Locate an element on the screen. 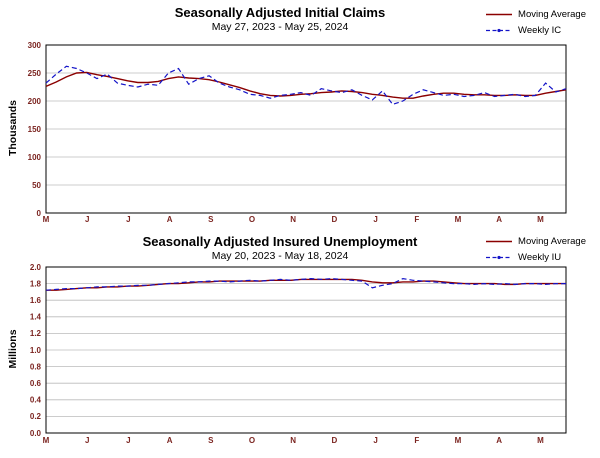  chart-subtitle: May 27, 2023 - May 25, 2024 is located at coordinates (280, 27).